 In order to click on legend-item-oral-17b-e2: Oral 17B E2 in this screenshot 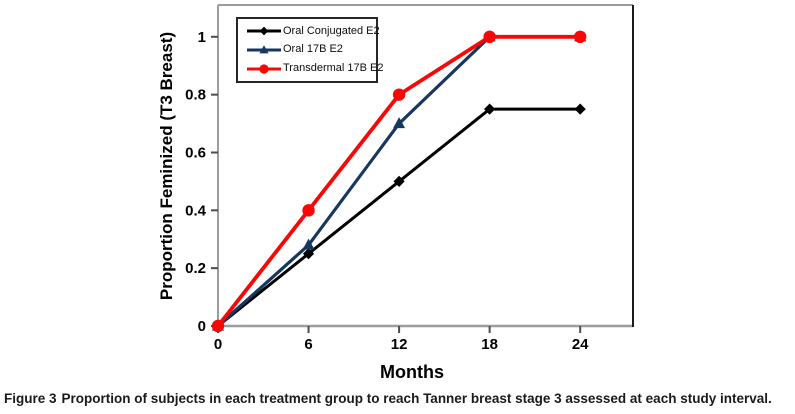, I will do `click(311, 50)`.